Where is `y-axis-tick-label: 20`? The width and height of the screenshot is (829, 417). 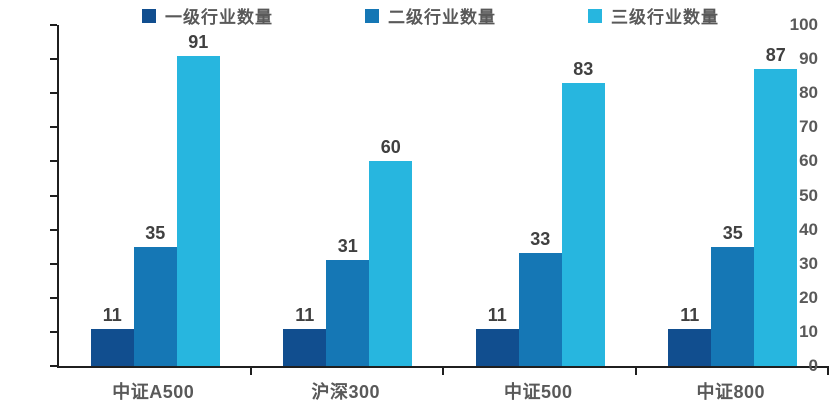
y-axis-tick-label: 20 is located at coordinates (808, 297).